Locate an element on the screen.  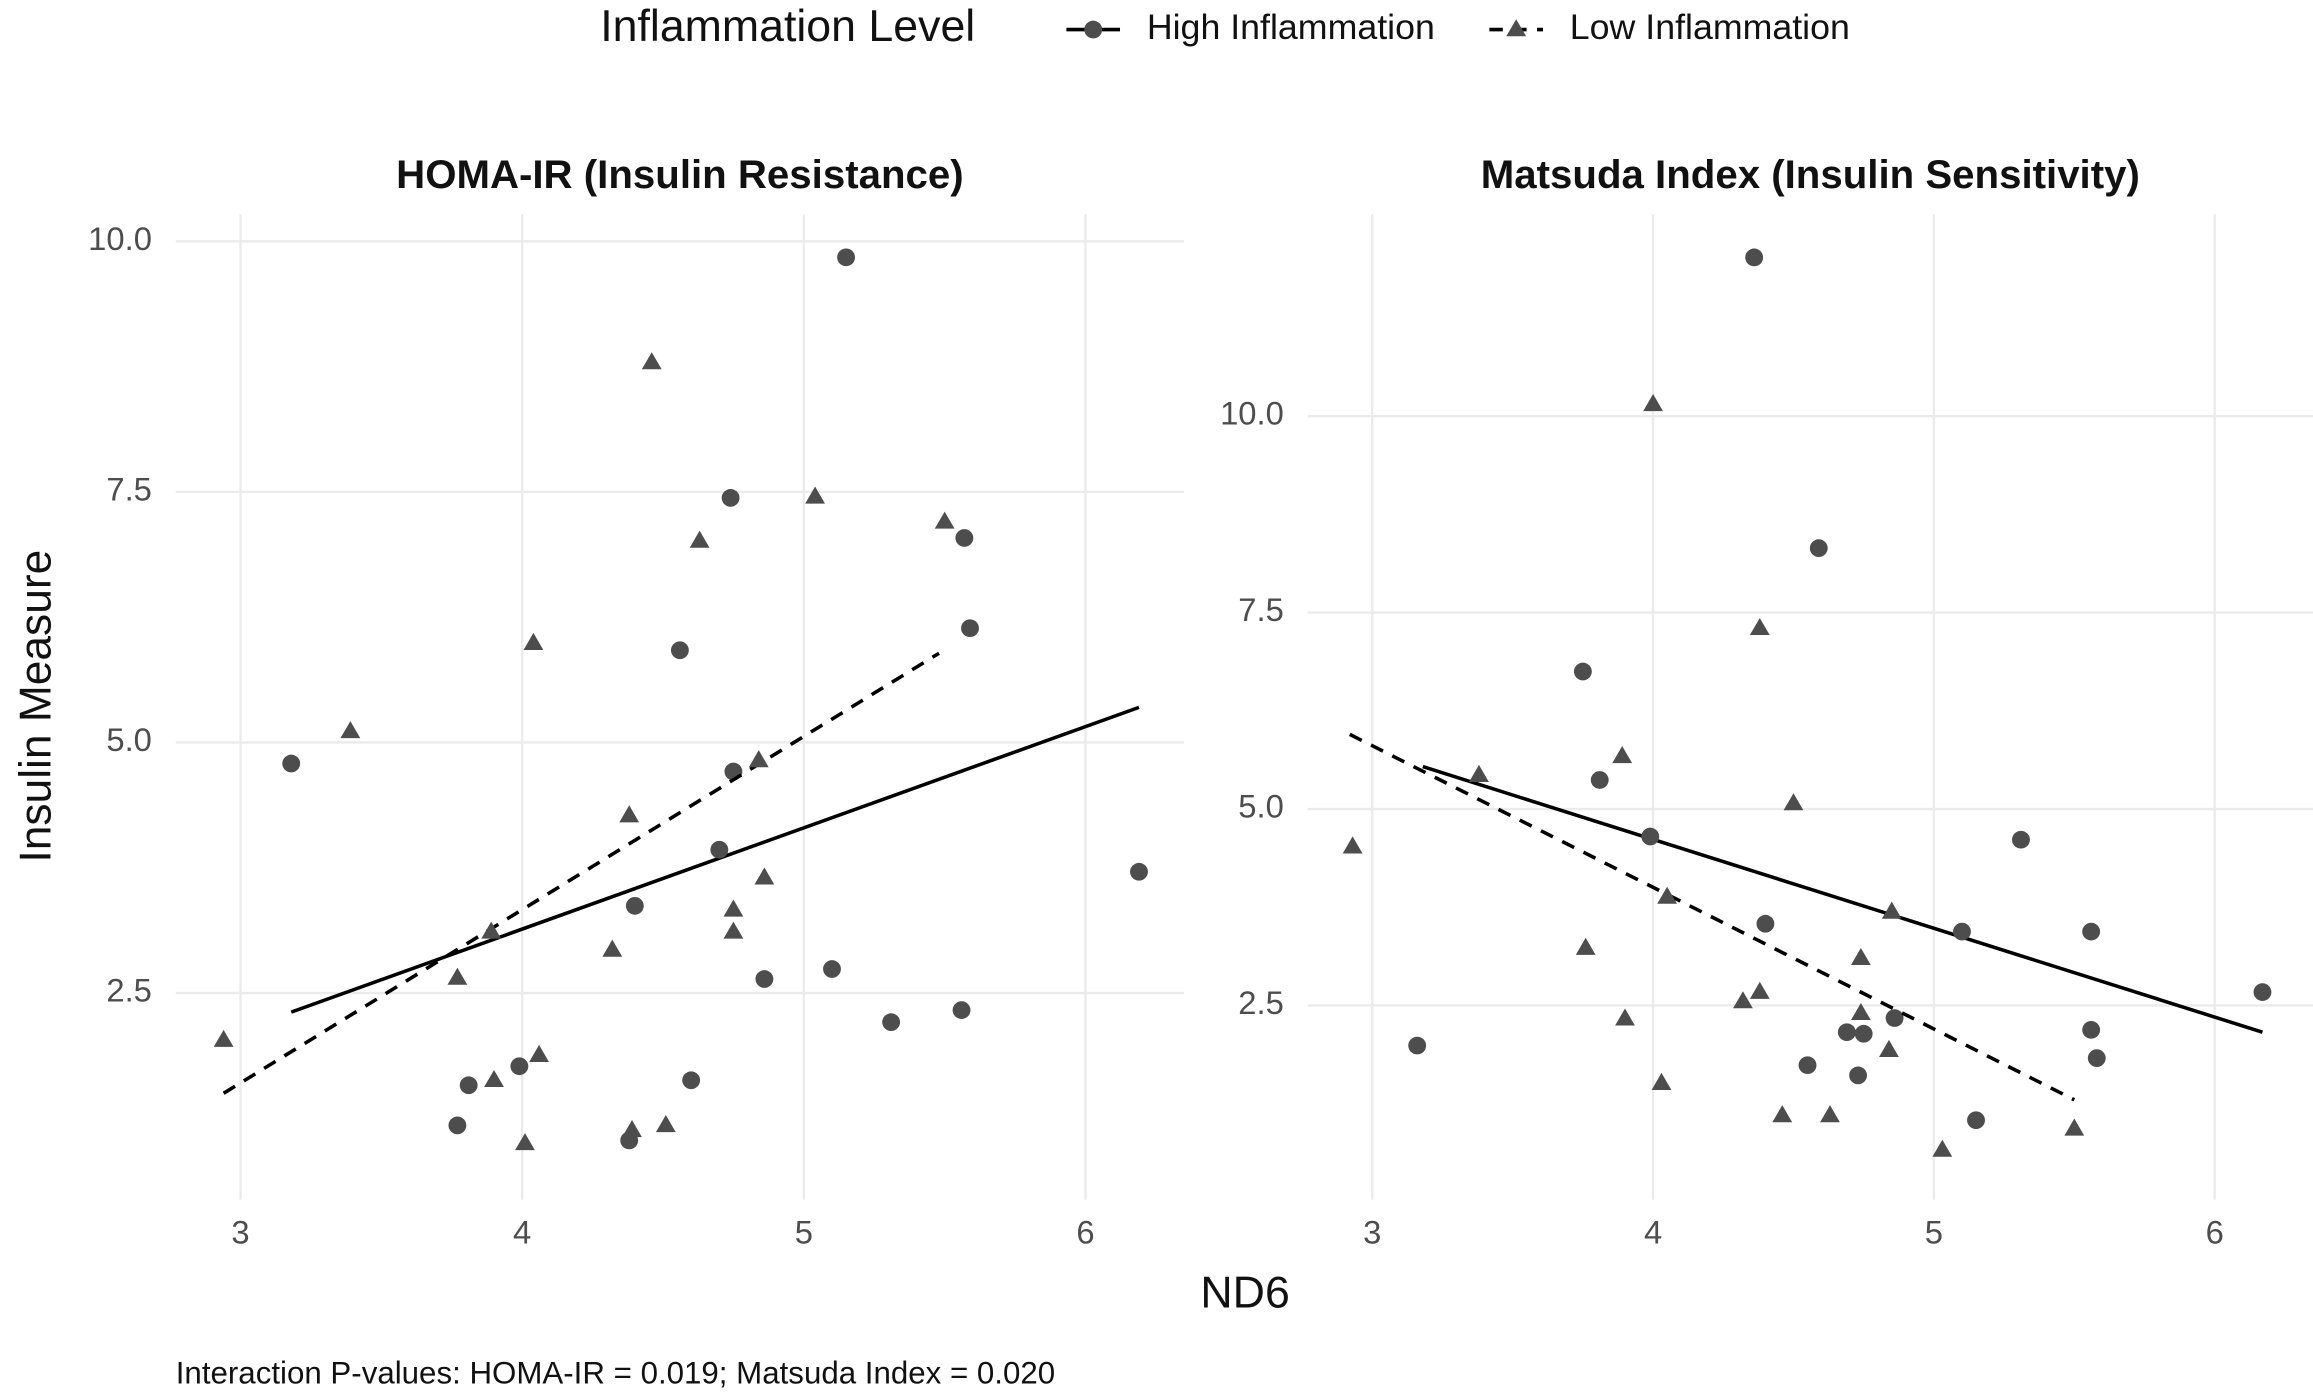
x-axis-label: ND6 is located at coordinates (1244, 1292).